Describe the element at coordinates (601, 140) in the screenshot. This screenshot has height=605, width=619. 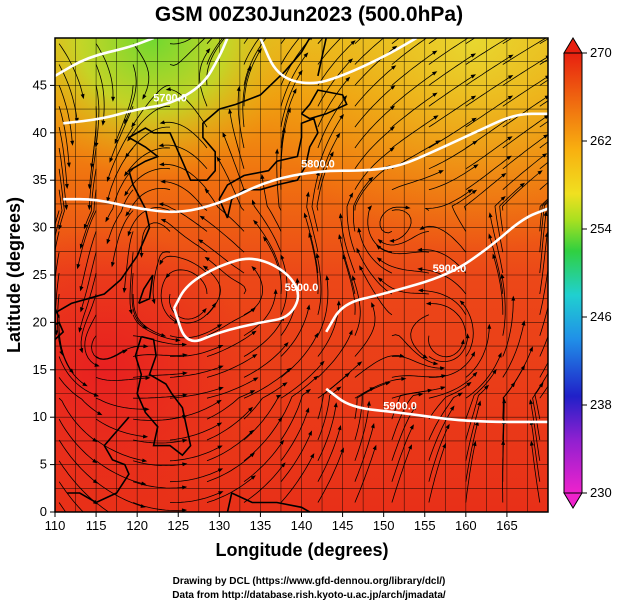
I see `colorbar-tick-label: 262` at that location.